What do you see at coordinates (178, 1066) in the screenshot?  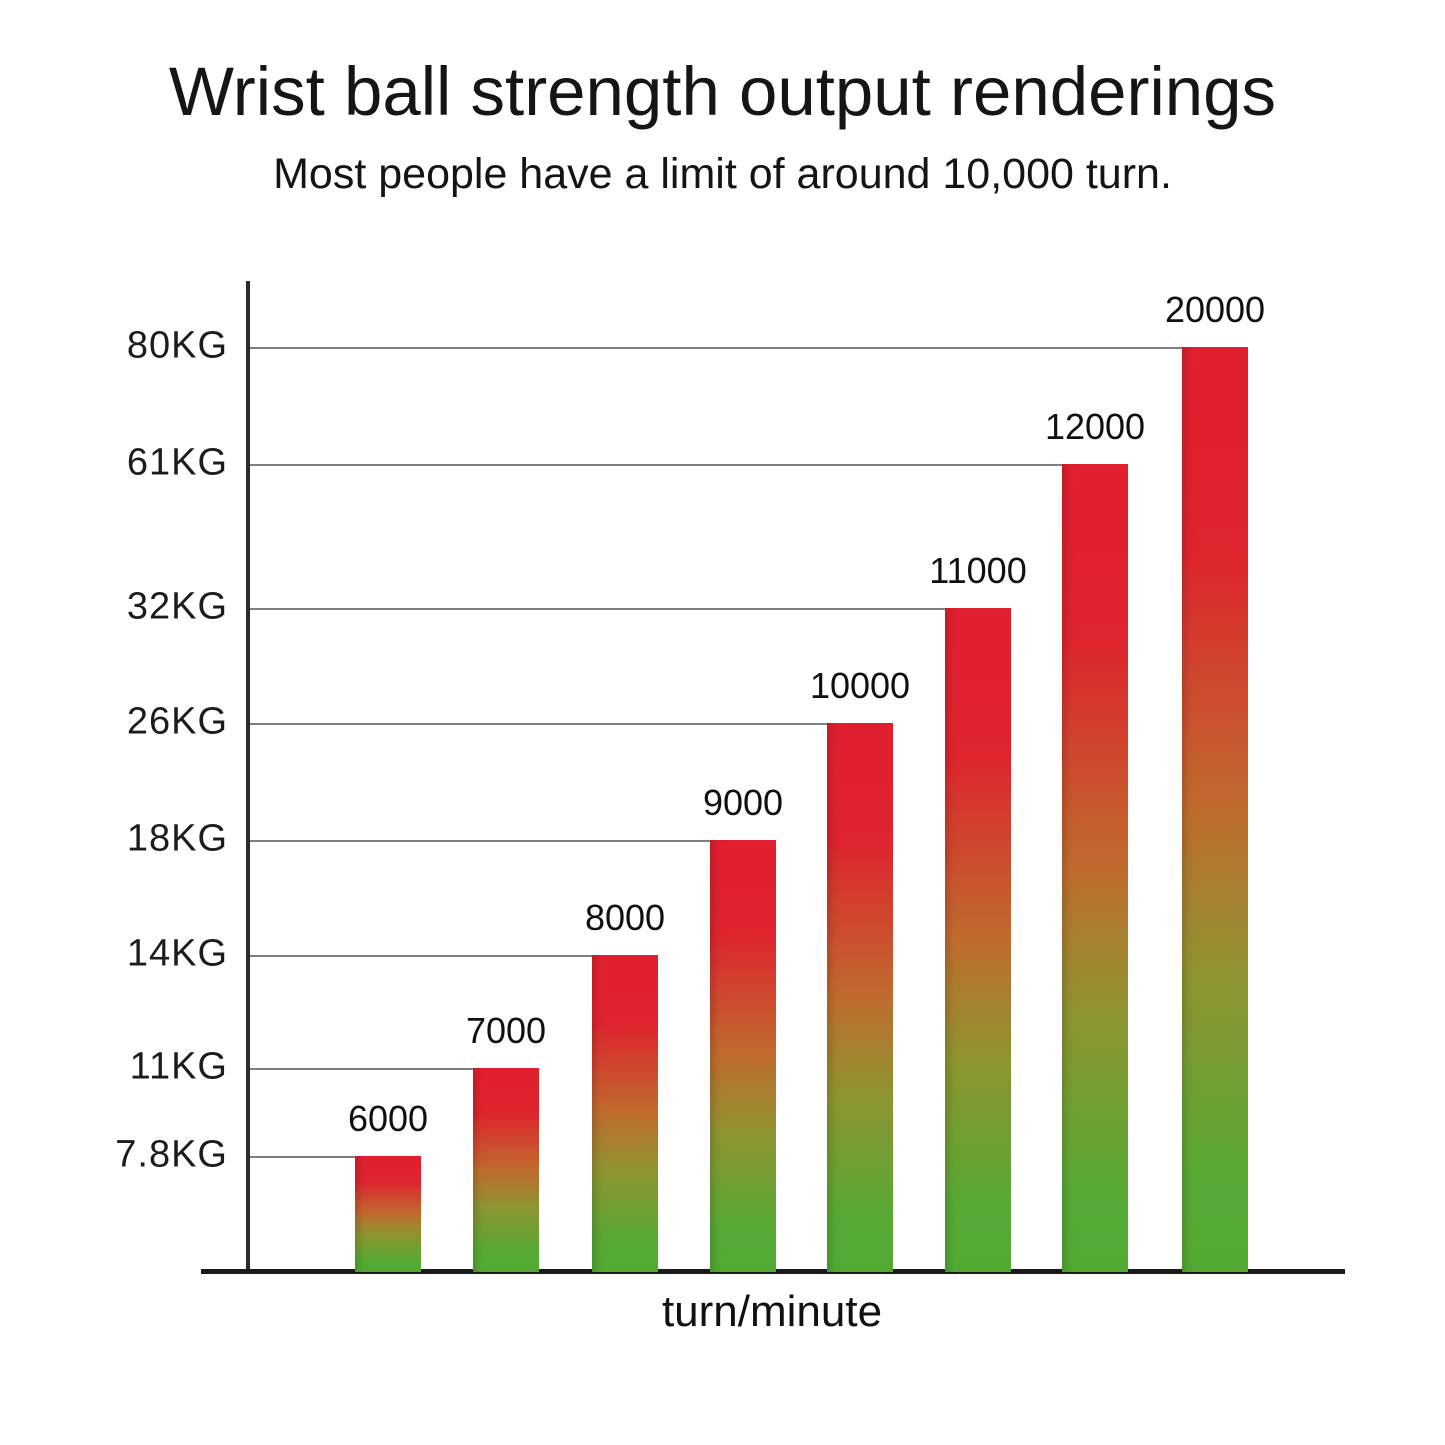 I see `y-tick-label: 11KG` at bounding box center [178, 1066].